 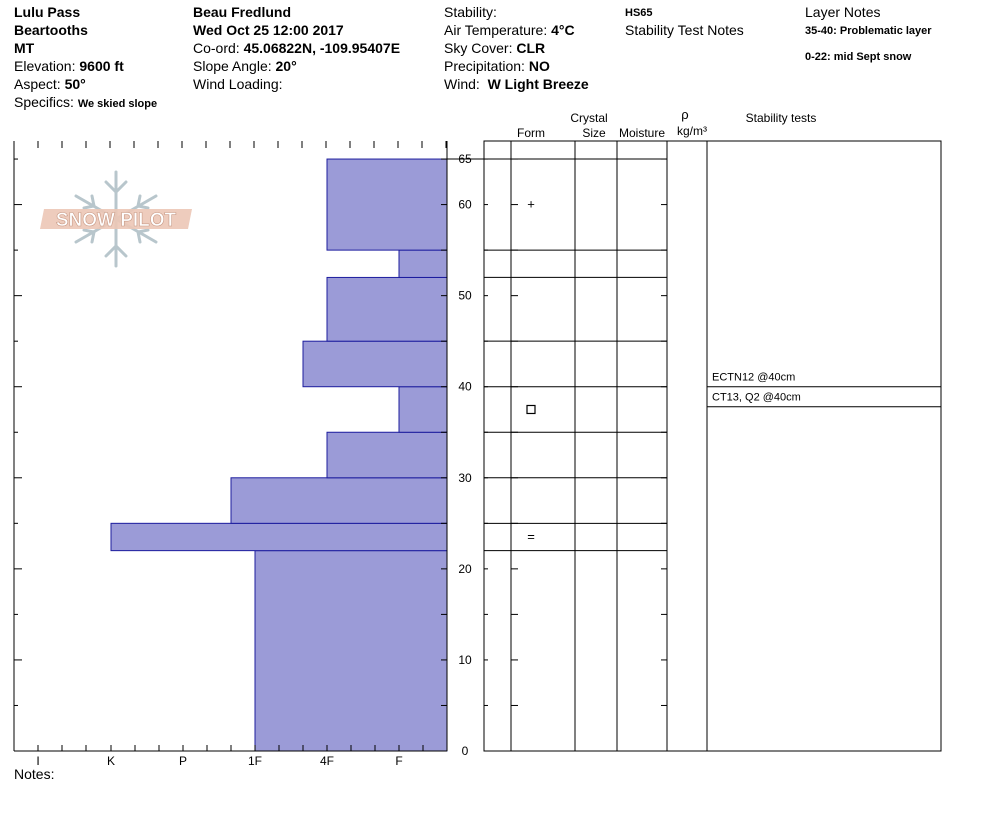 What do you see at coordinates (24, 48) in the screenshot?
I see `state: MT` at bounding box center [24, 48].